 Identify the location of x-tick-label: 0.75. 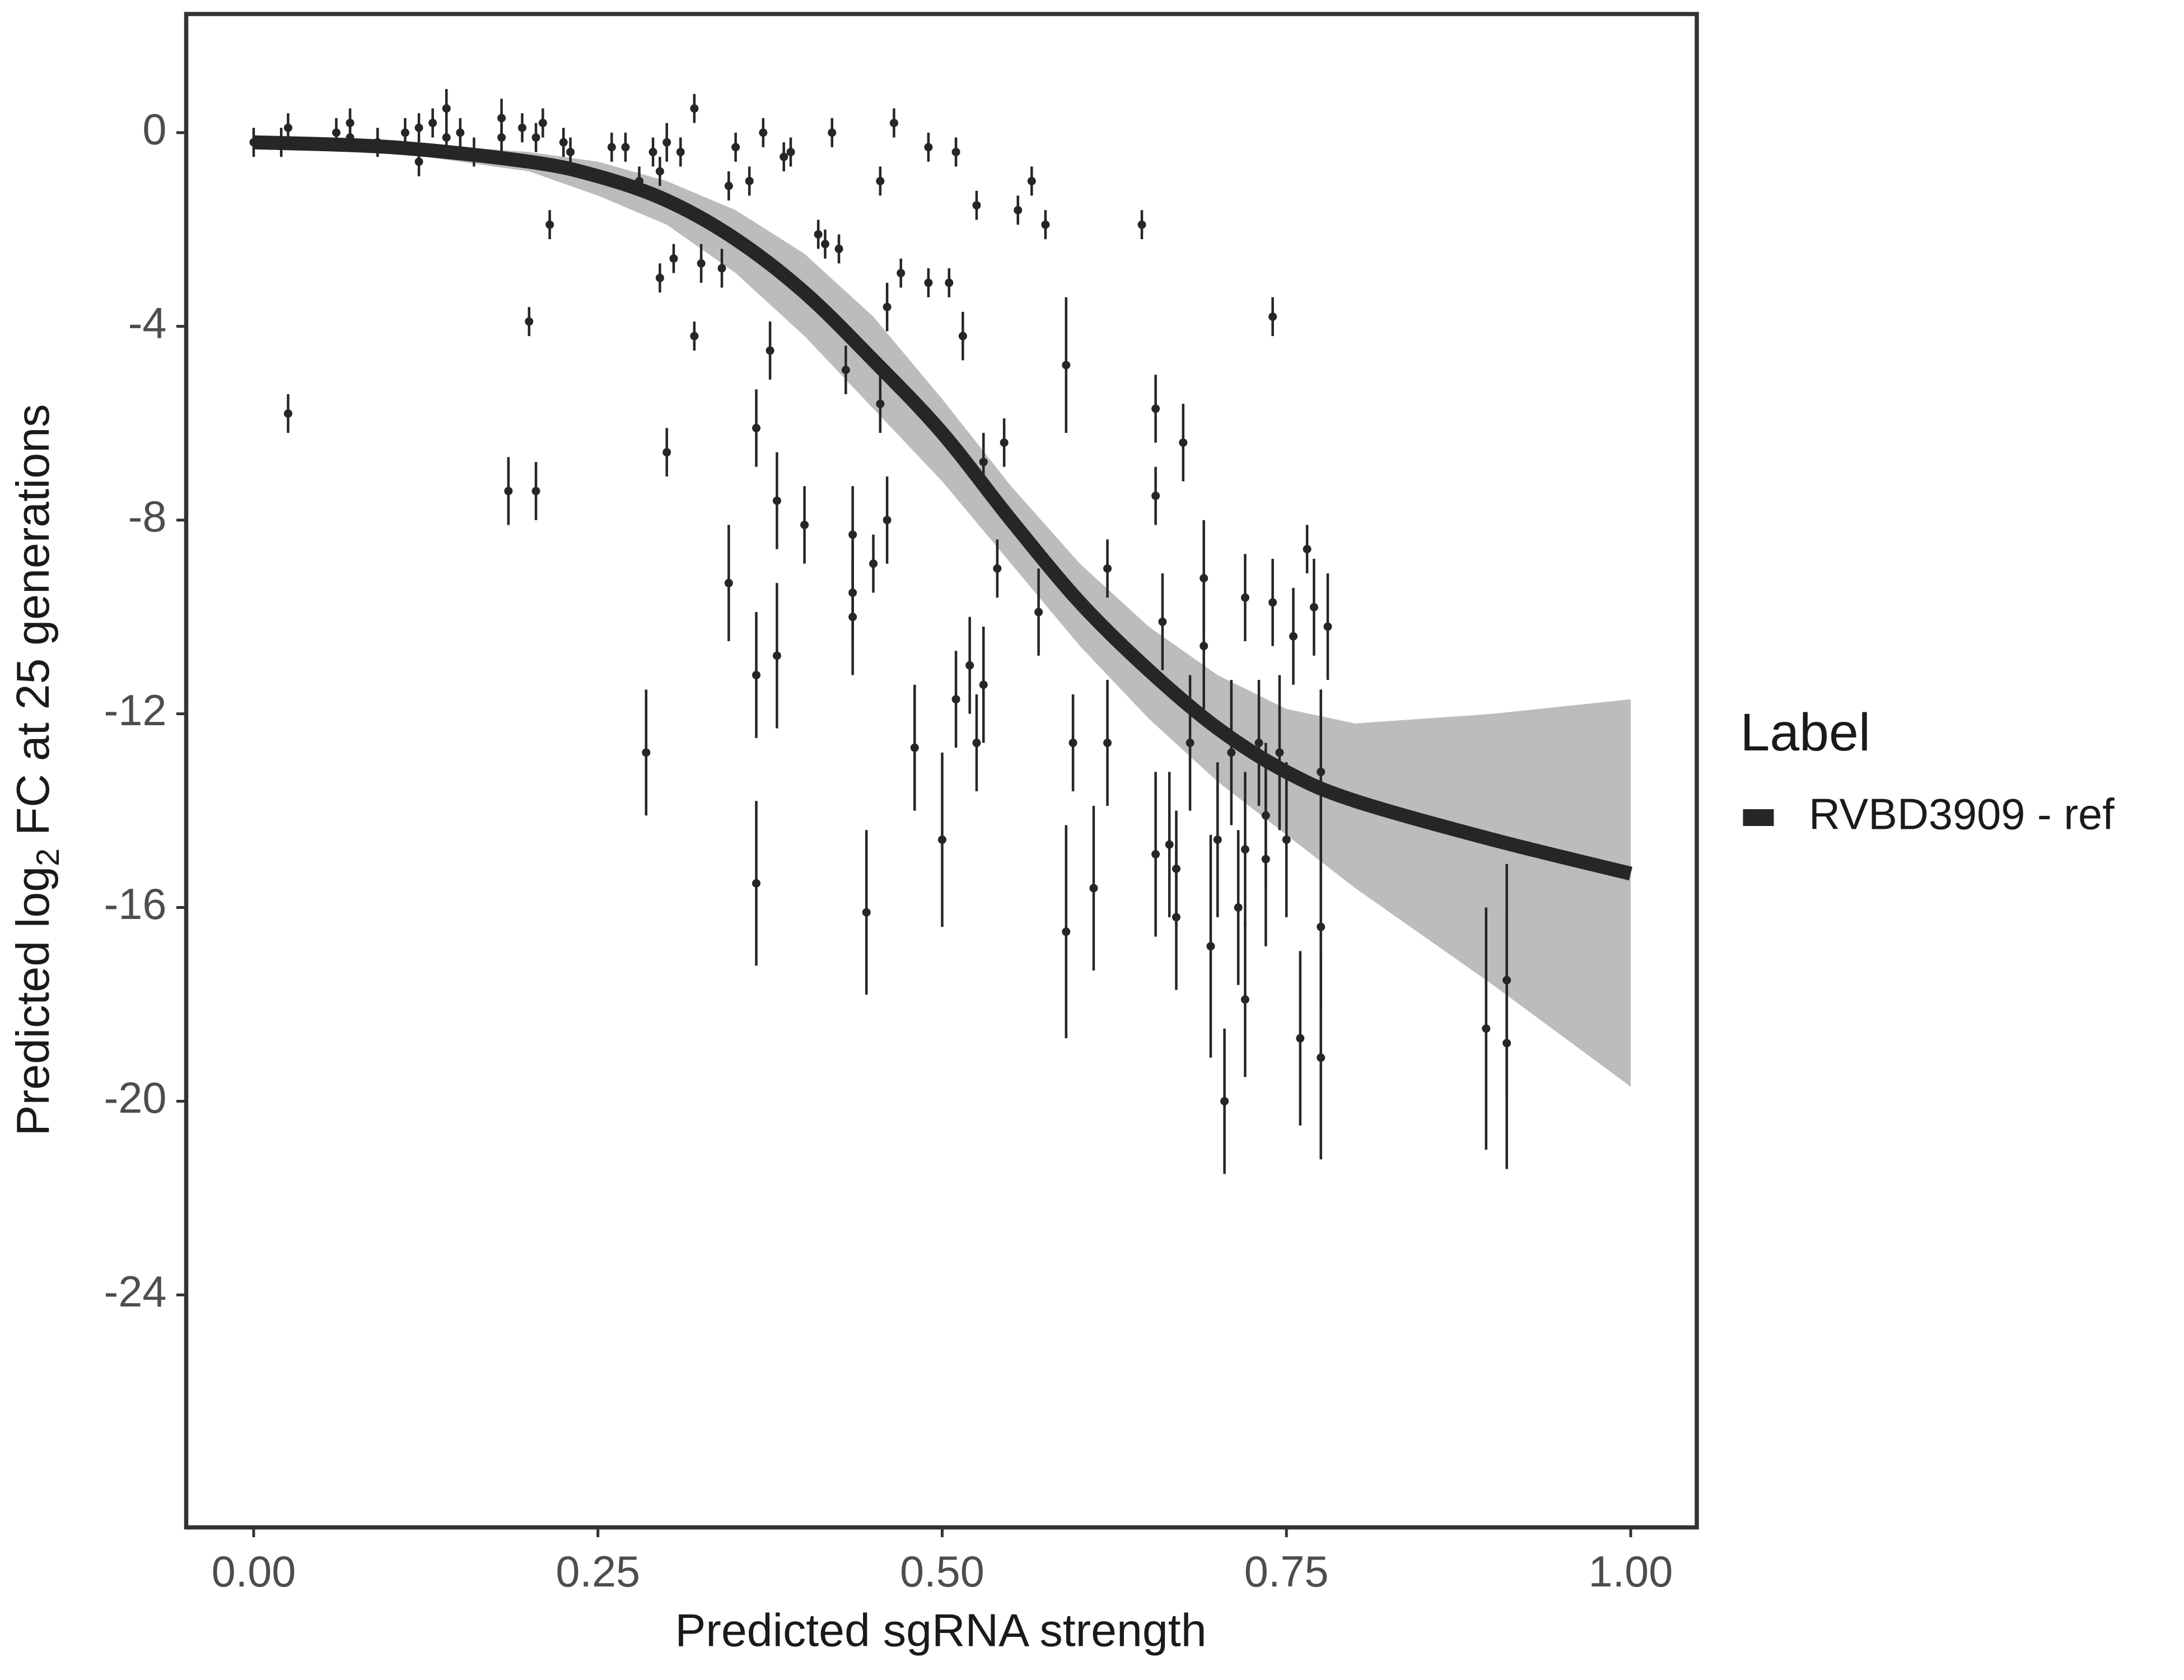
(1287, 1572).